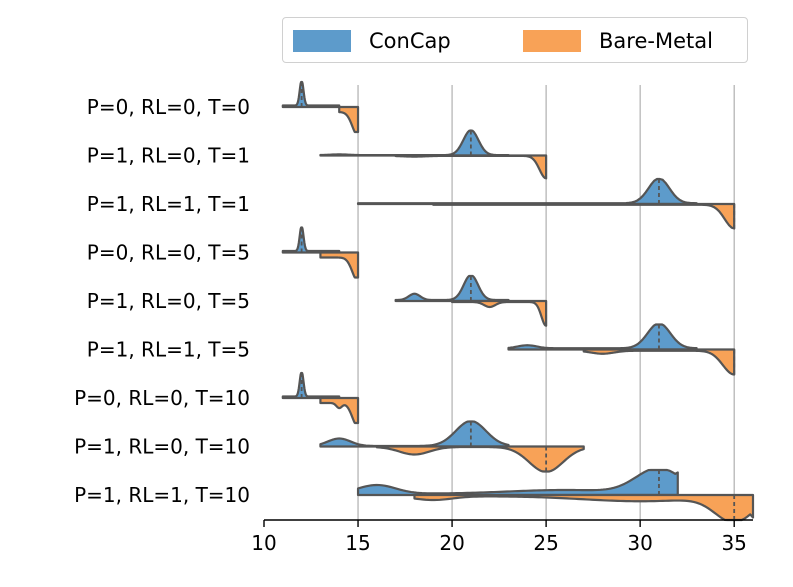  I want to click on y-tick-label-4: P=1, RL=0, T=5, so click(168, 301).